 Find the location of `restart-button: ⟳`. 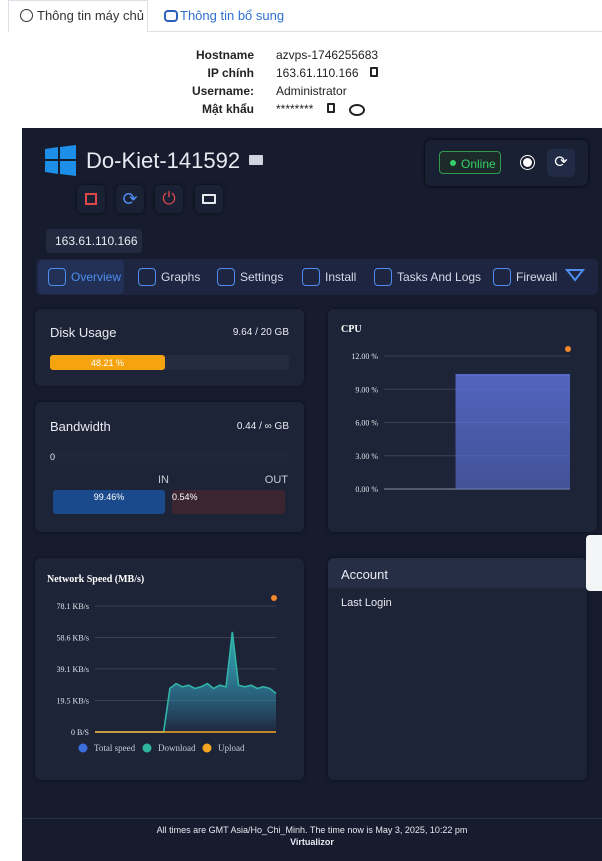

restart-button: ⟳ is located at coordinates (130, 199).